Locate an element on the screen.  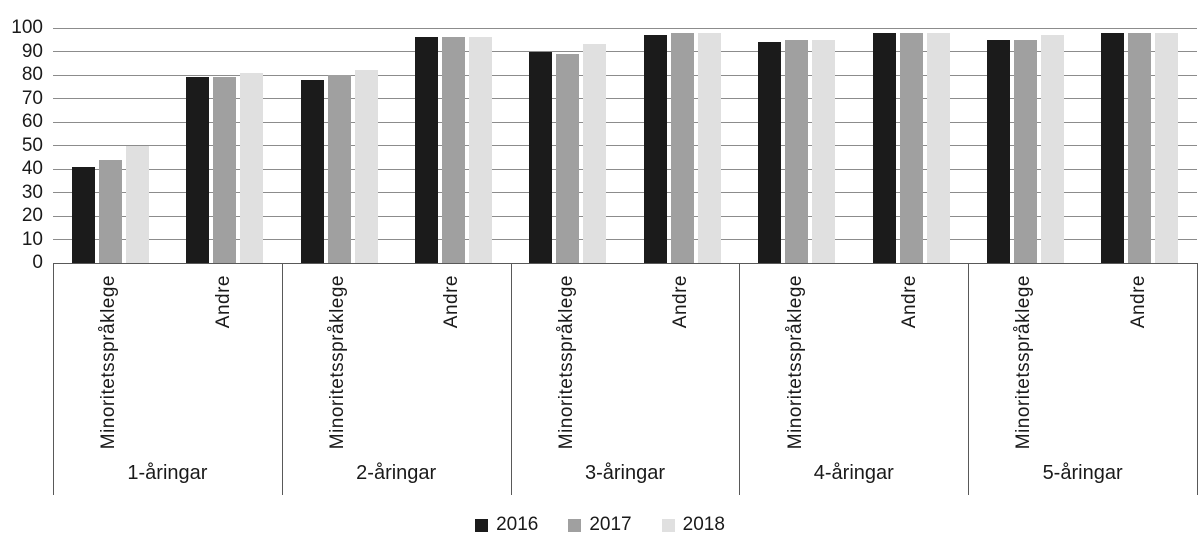
y-tick-label: 10 is located at coordinates (32, 239).